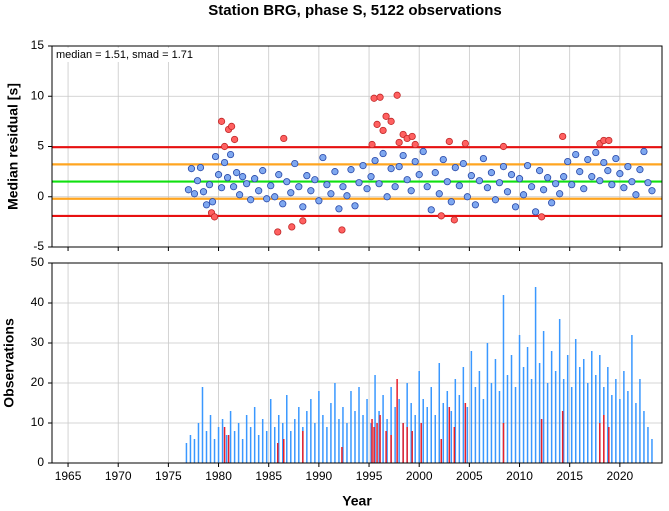 This screenshot has width=669, height=511. Describe the element at coordinates (357, 501) in the screenshot. I see `x-axis-label: Year` at that location.